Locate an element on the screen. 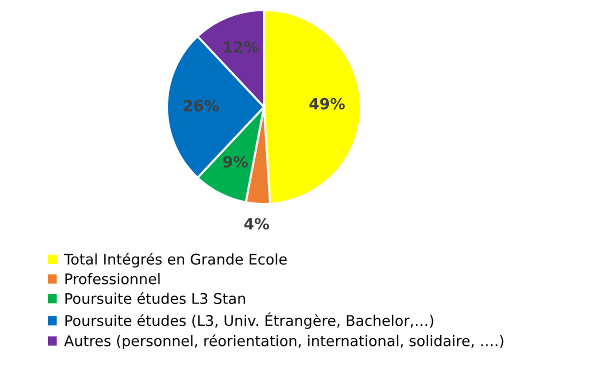 Image resolution: width=600 pixels, height=386 pixels. legend-label: Poursuite études L3 Stan is located at coordinates (155, 298).